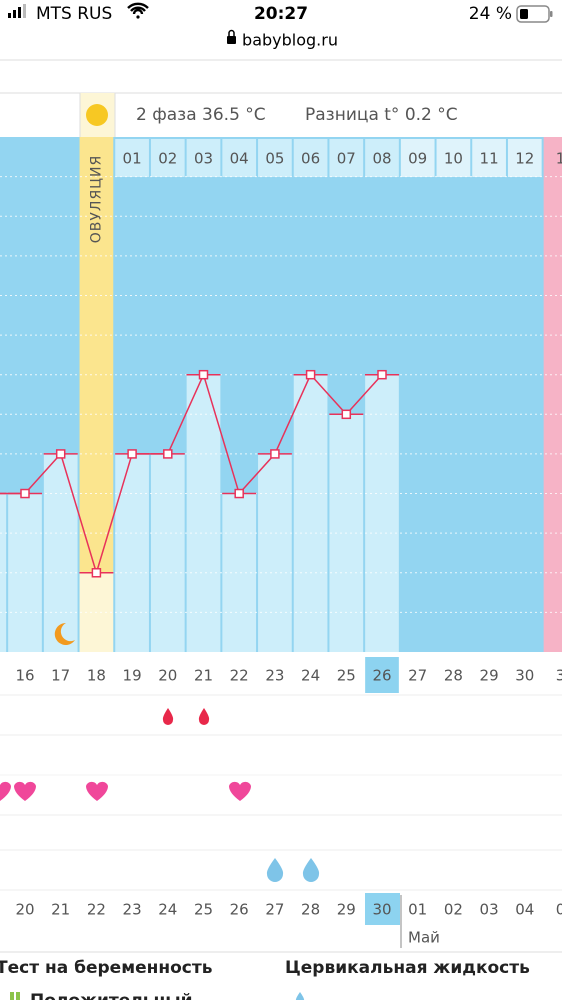 The width and height of the screenshot is (562, 1000). I want to click on cycle-day-label: 10, so click(453, 159).